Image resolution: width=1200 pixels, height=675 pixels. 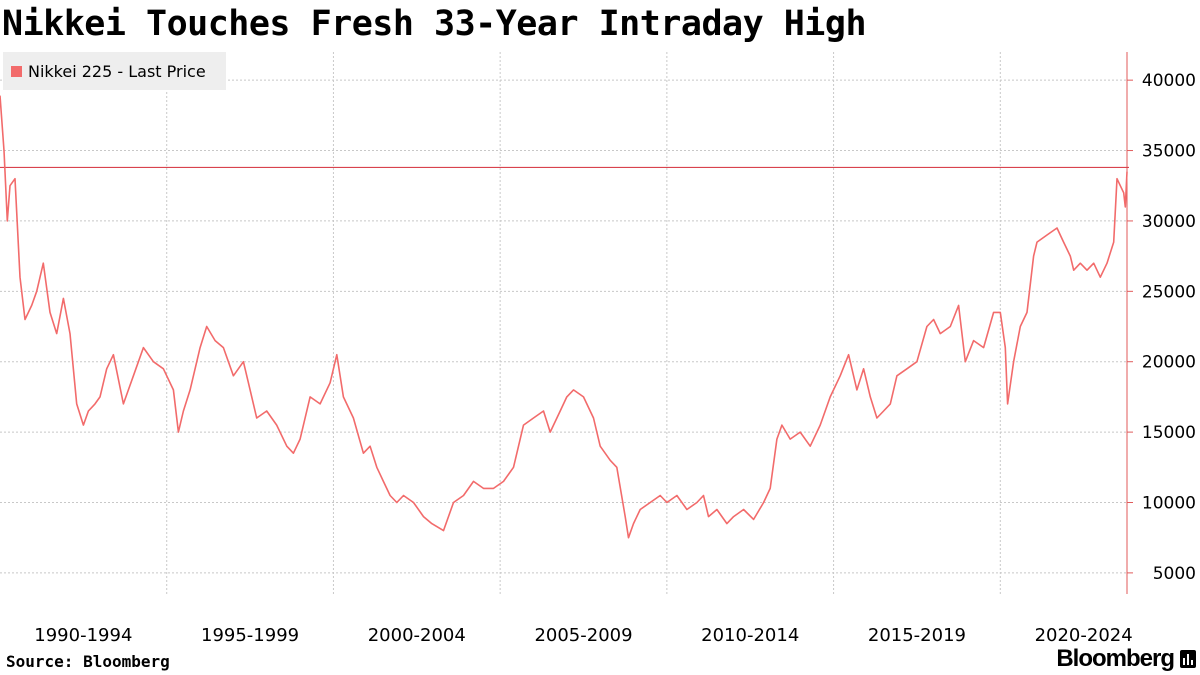 I want to click on x-tick-label: 2010-2014, so click(x=750, y=635).